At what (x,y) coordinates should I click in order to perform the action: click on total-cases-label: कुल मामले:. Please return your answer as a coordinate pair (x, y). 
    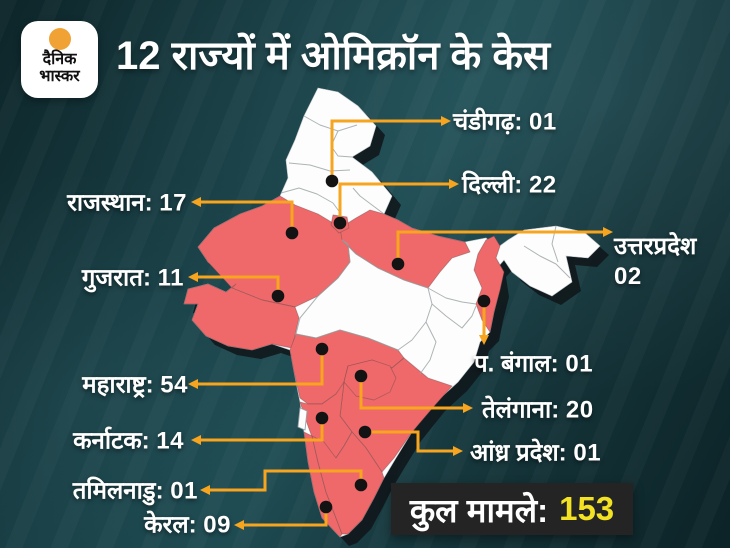
    Looking at the image, I should click on (479, 510).